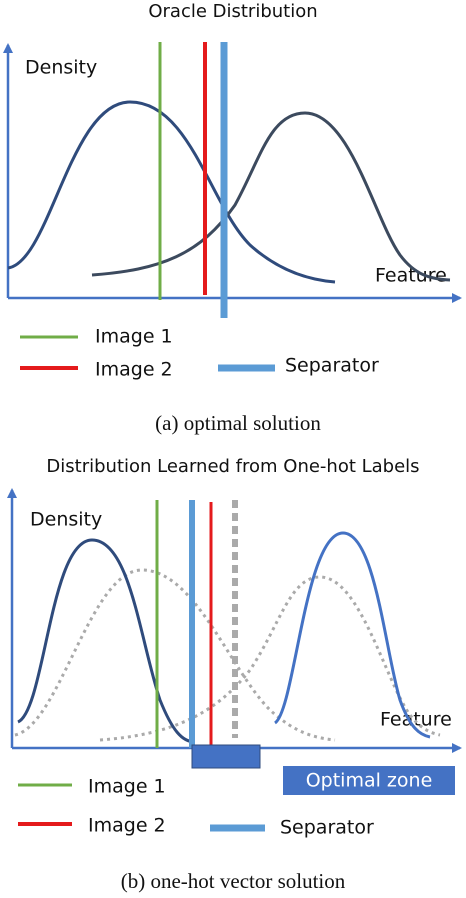  Describe the element at coordinates (238, 423) in the screenshot. I see `caption: (a) optimal solution` at that location.